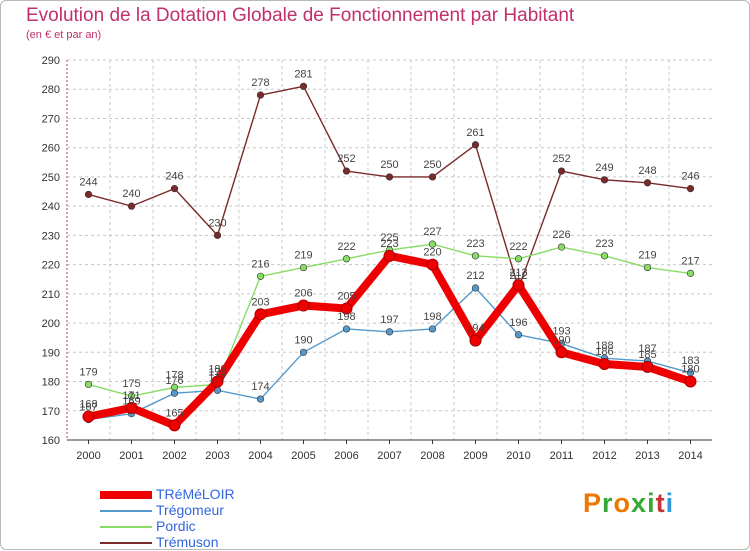 Image resolution: width=750 pixels, height=551 pixels. What do you see at coordinates (647, 355) in the screenshot?
I see `data-label-trmloir: 185` at bounding box center [647, 355].